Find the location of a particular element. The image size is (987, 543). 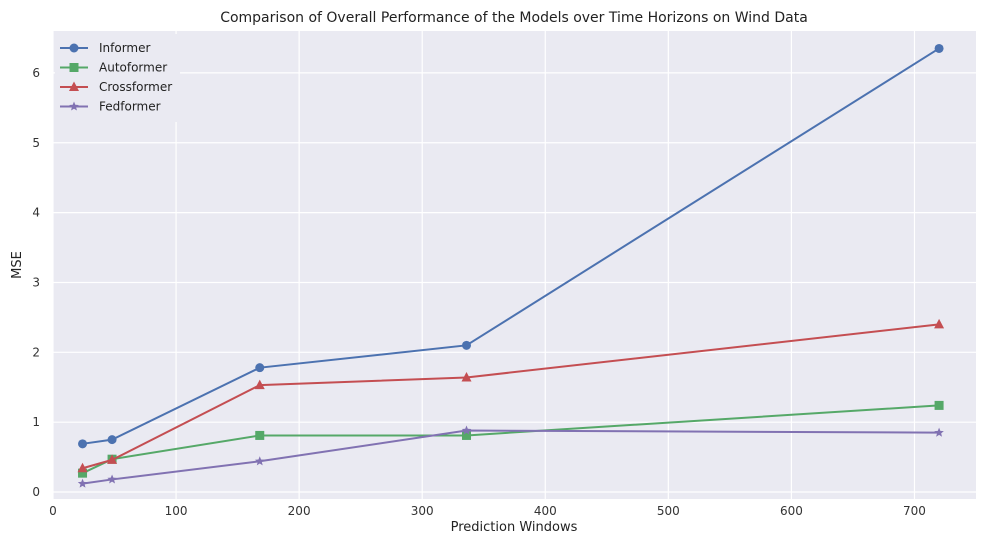

x-tick-label: 200 is located at coordinates (299, 511).